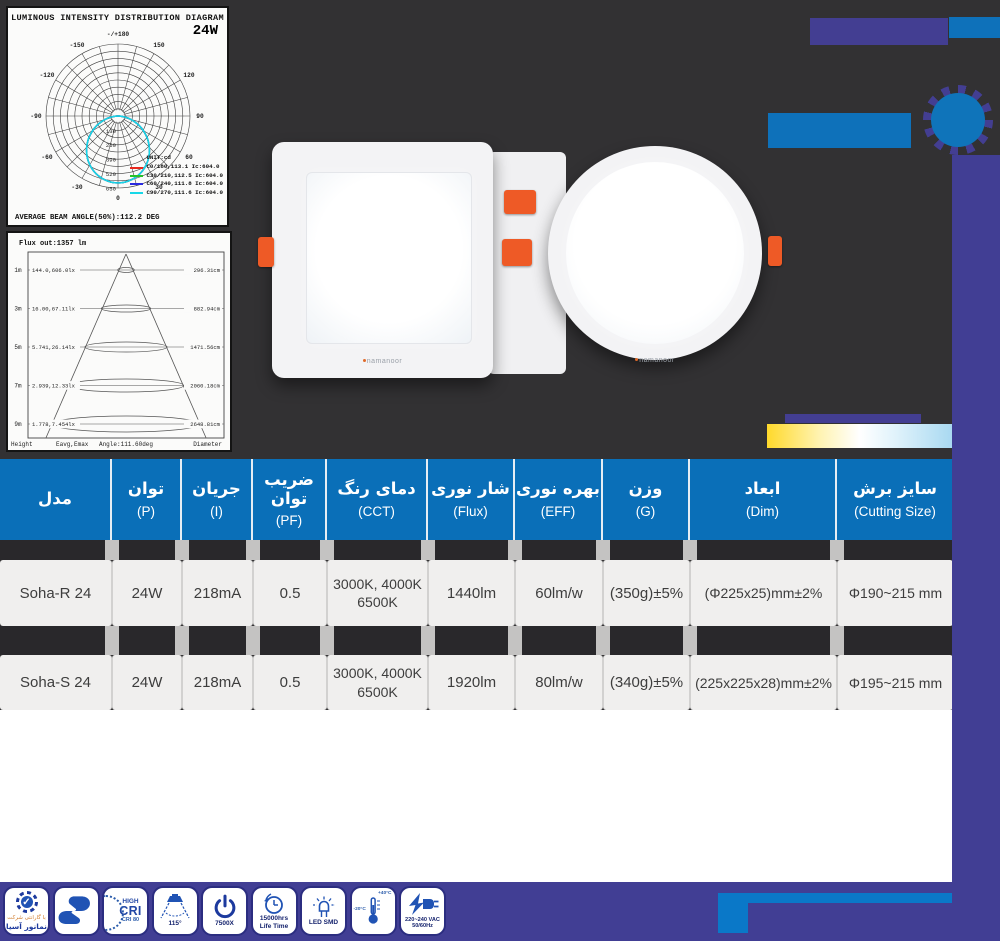  What do you see at coordinates (184, 192) in the screenshot?
I see `legend-label: C90/270,111.6 Ic:604.0` at bounding box center [184, 192].